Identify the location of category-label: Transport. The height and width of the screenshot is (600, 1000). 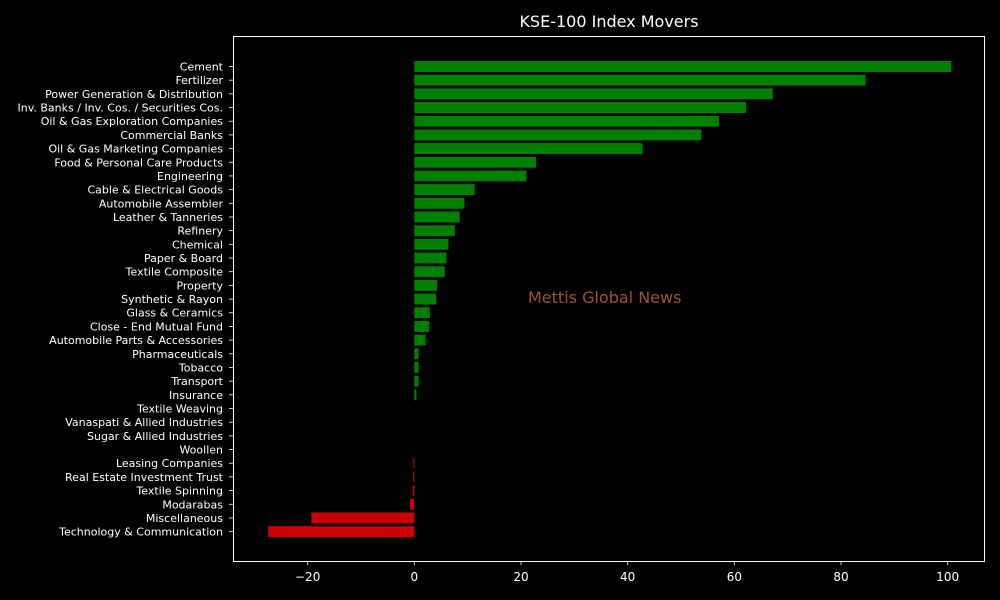
(196, 381).